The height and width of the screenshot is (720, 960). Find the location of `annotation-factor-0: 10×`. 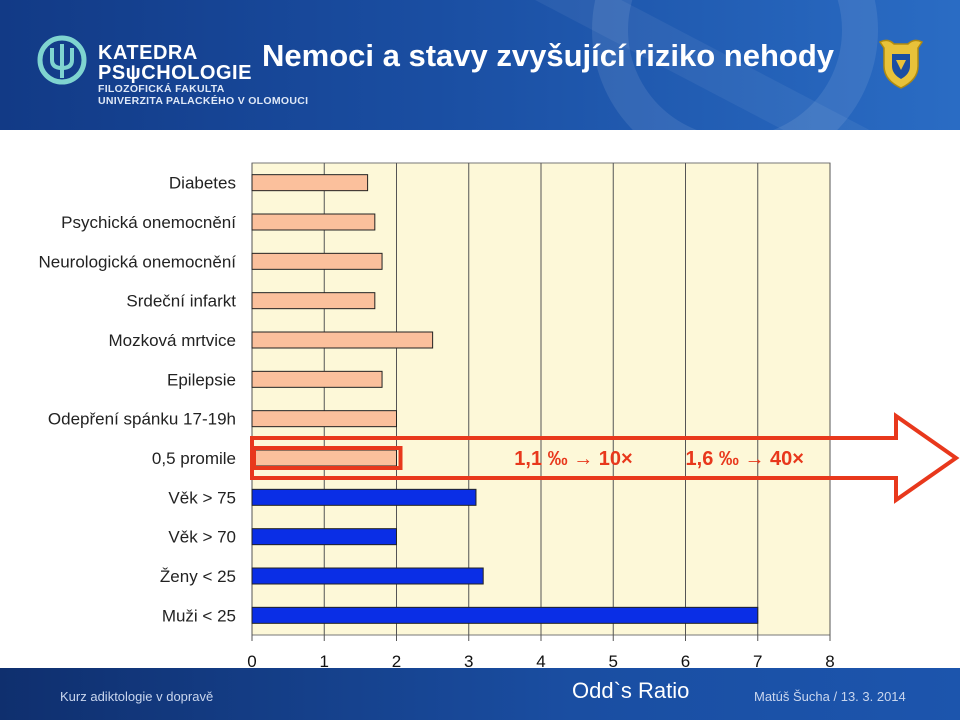

annotation-factor-0: 10× is located at coordinates (612, 459).